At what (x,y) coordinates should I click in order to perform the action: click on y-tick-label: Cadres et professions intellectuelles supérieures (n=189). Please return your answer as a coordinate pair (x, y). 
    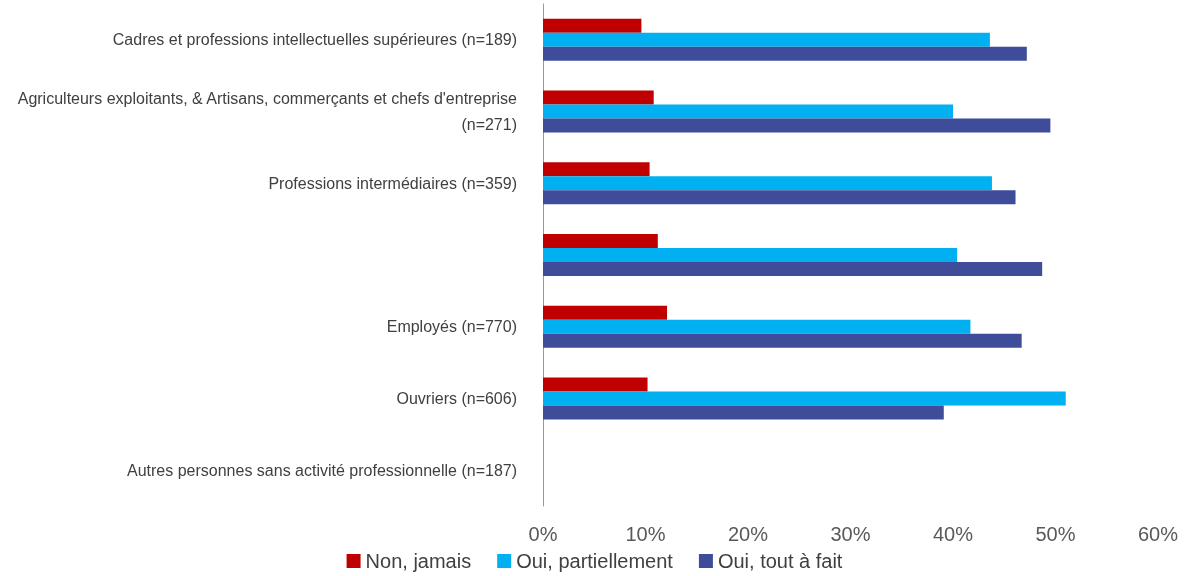
    Looking at the image, I should click on (314, 40).